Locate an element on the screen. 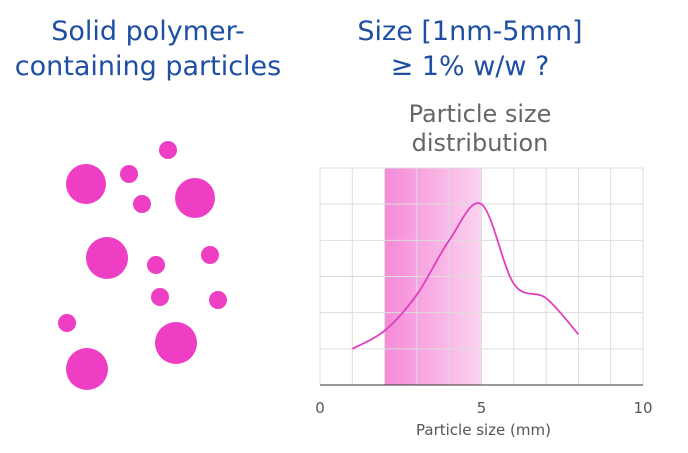  x-tick-label: 5 is located at coordinates (482, 408).